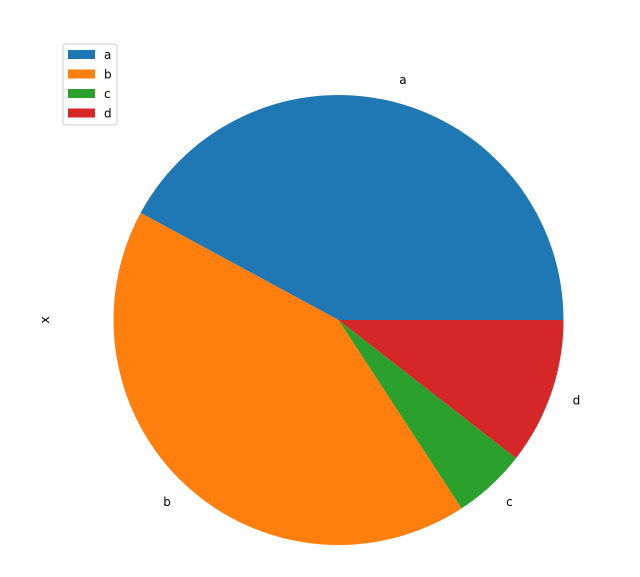 This screenshot has height=577, width=640. I want to click on legend-swatch-d, so click(81, 113).